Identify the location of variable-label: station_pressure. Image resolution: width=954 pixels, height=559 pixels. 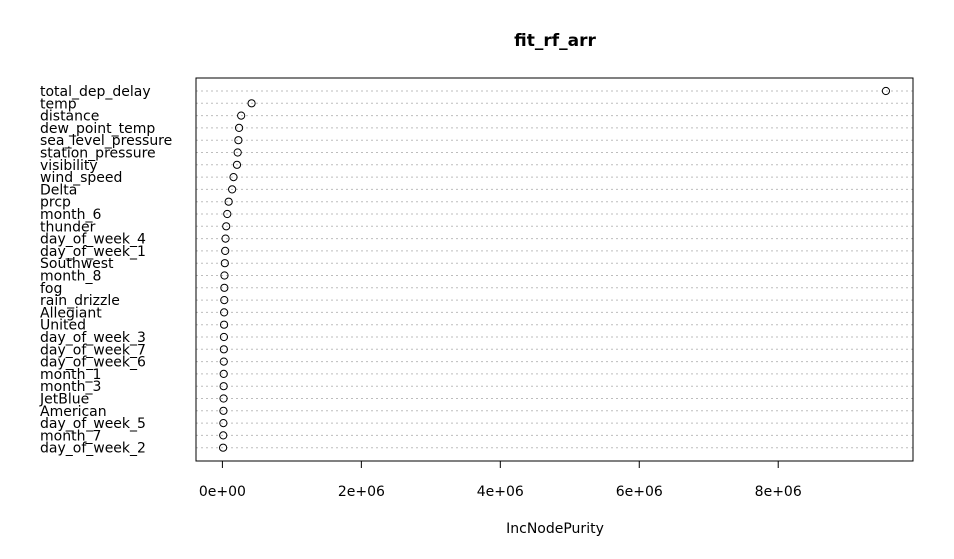
(98, 154).